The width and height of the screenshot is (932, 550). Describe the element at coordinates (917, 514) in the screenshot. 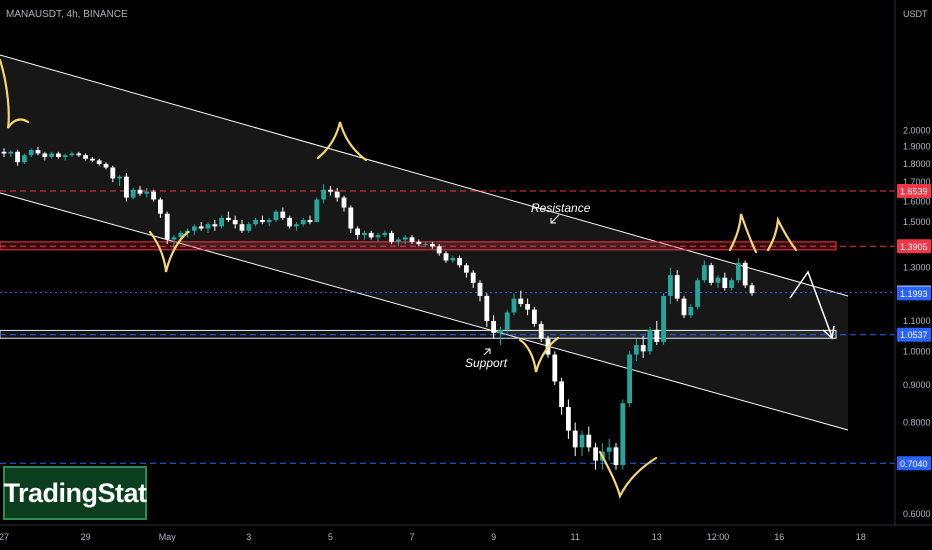

I see `y-tick-label: 0.6000` at that location.